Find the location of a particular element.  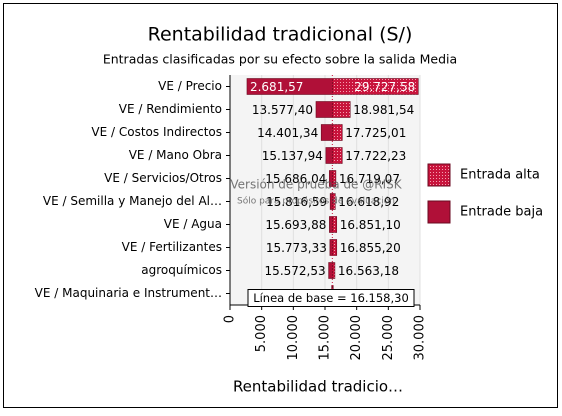

chart-title: Rentabilidad tradicional (S/) is located at coordinates (280, 35).